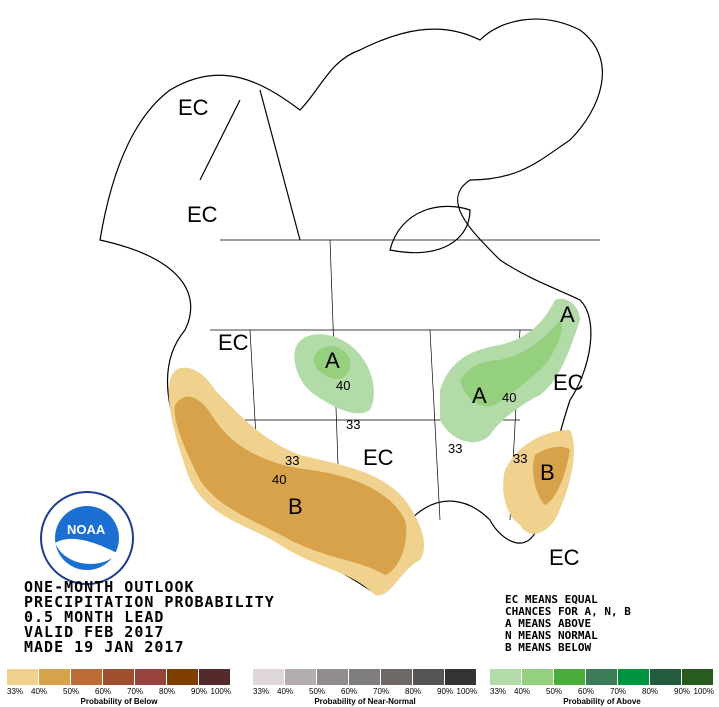 This screenshot has width=719, height=707. Describe the element at coordinates (193, 107) in the screenshot. I see `label-ec-alaska: EC` at that location.